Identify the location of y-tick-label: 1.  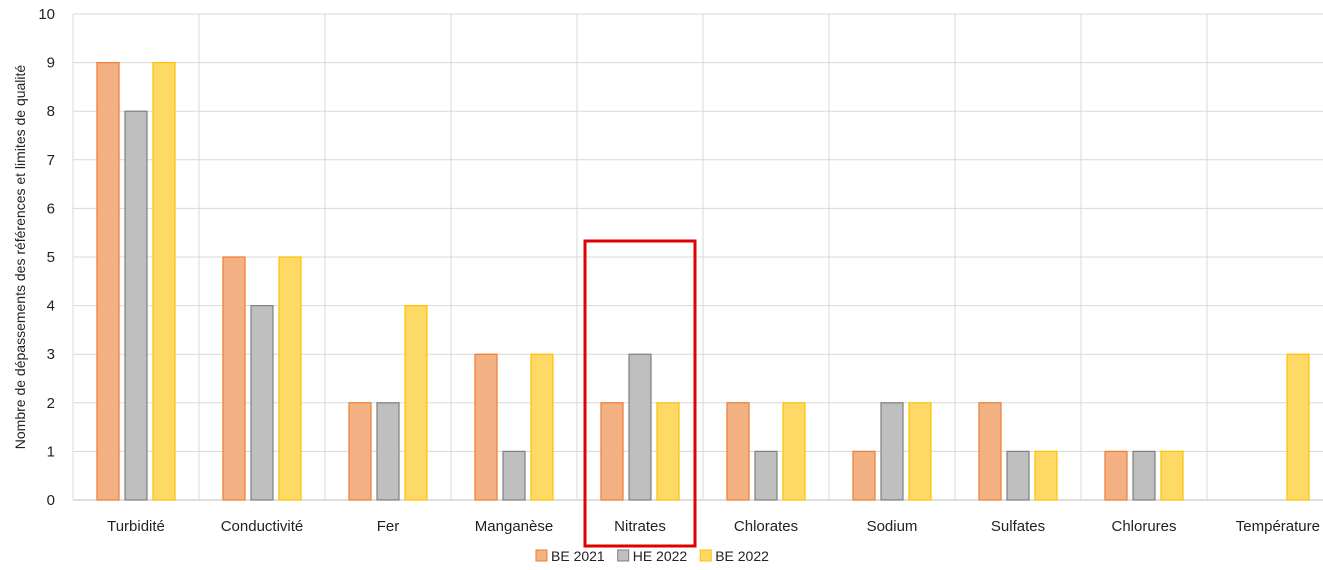
(51, 451).